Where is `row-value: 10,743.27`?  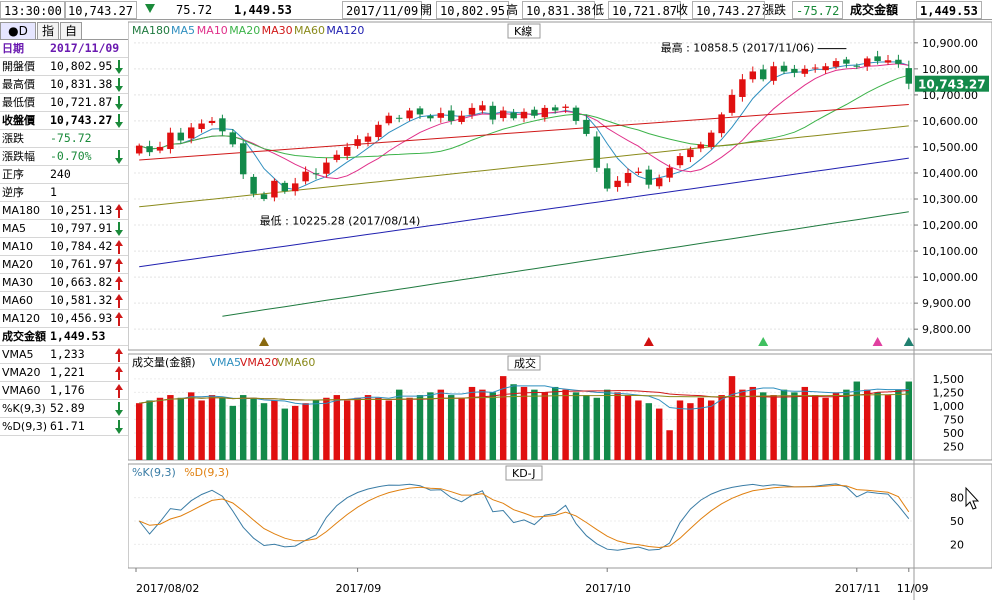
row-value: 10,743.27 is located at coordinates (81, 120).